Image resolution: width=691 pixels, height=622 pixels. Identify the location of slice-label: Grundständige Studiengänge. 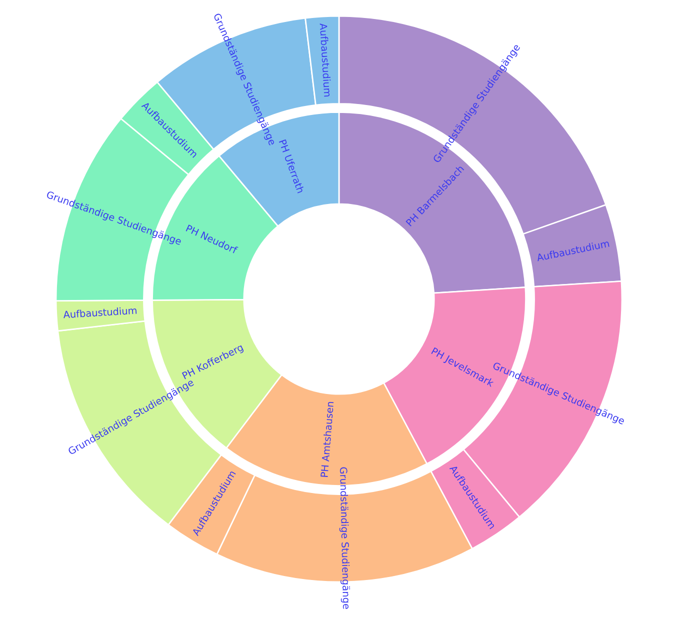
(344, 538).